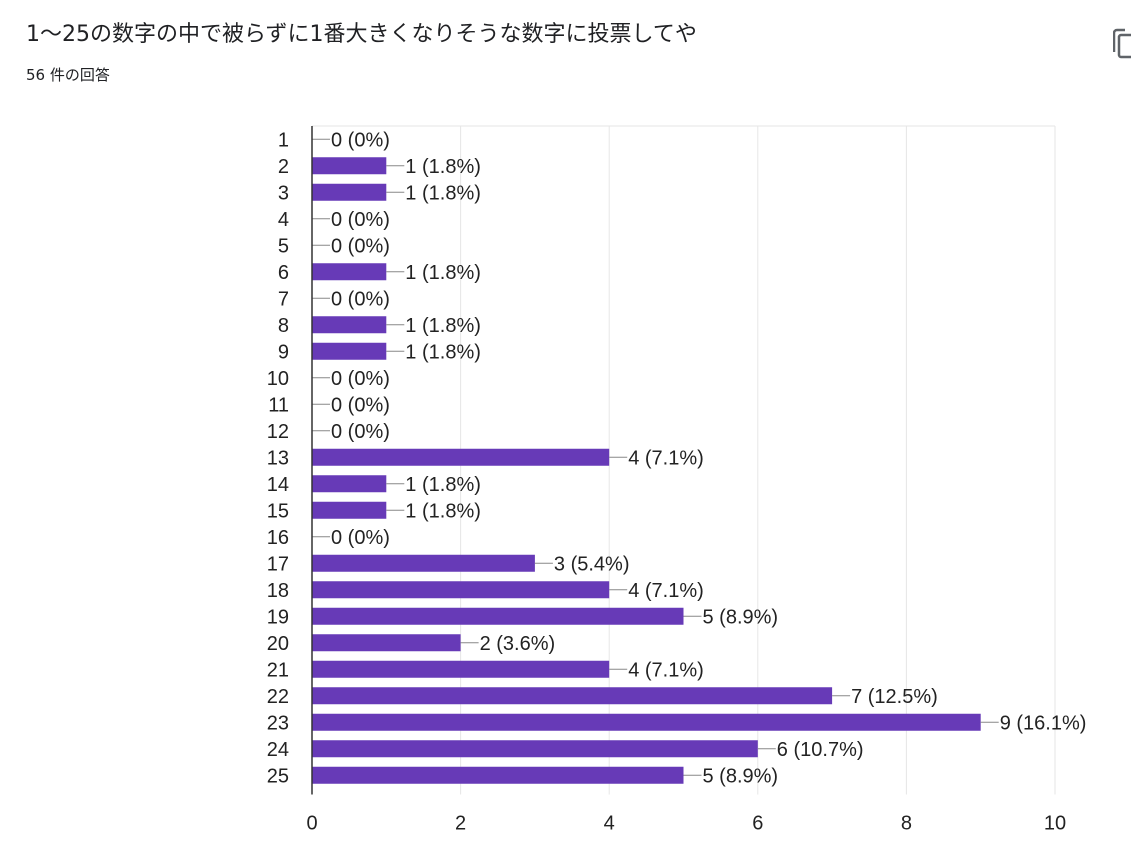 The height and width of the screenshot is (860, 1131). What do you see at coordinates (592, 564) in the screenshot?
I see `data-label: 3 (5.4%)` at bounding box center [592, 564].